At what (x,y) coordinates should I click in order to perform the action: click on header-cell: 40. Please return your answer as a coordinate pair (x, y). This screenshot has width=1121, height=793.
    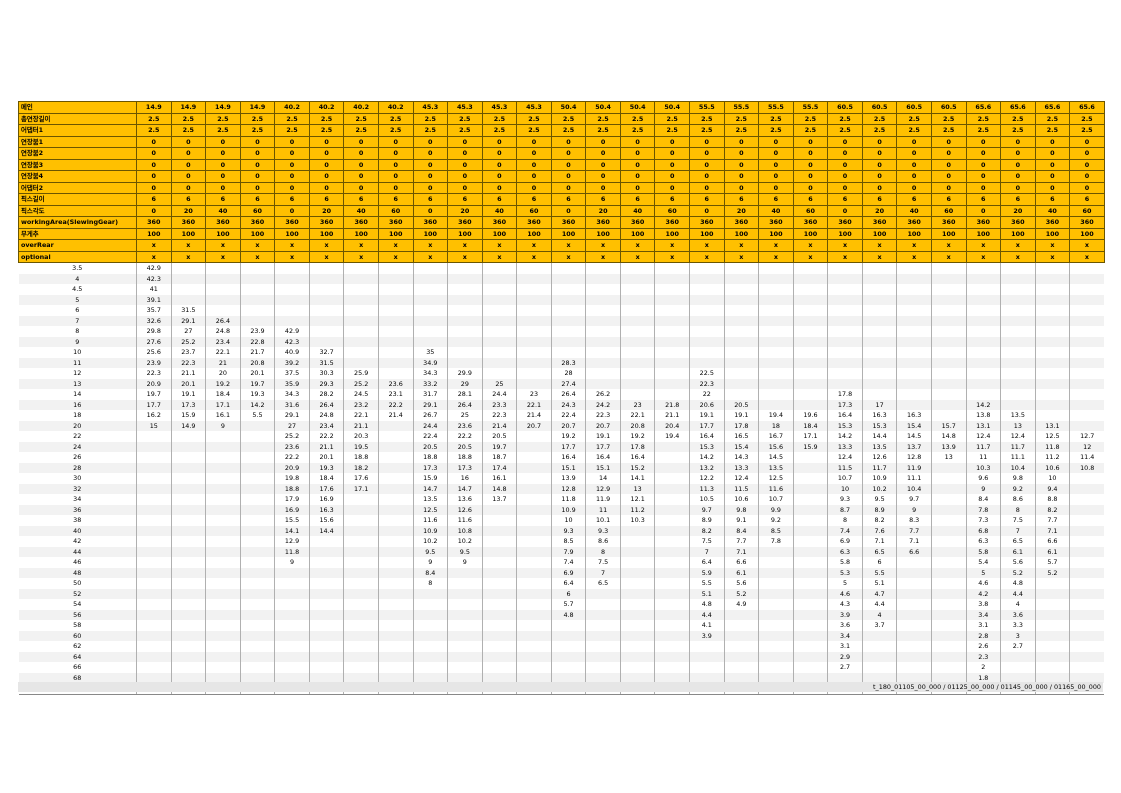
    Looking at the image, I should click on (223, 210).